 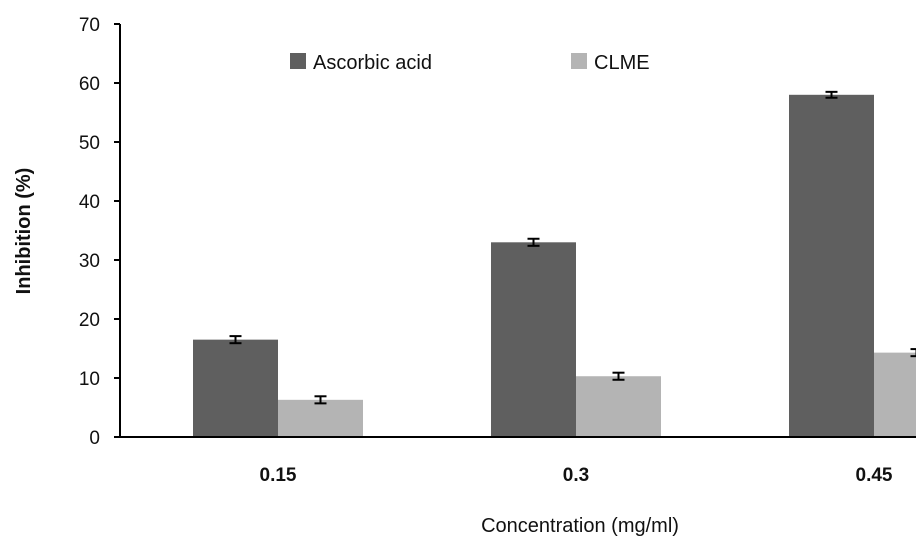 I want to click on bar-clme-0.45, so click(x=895, y=394).